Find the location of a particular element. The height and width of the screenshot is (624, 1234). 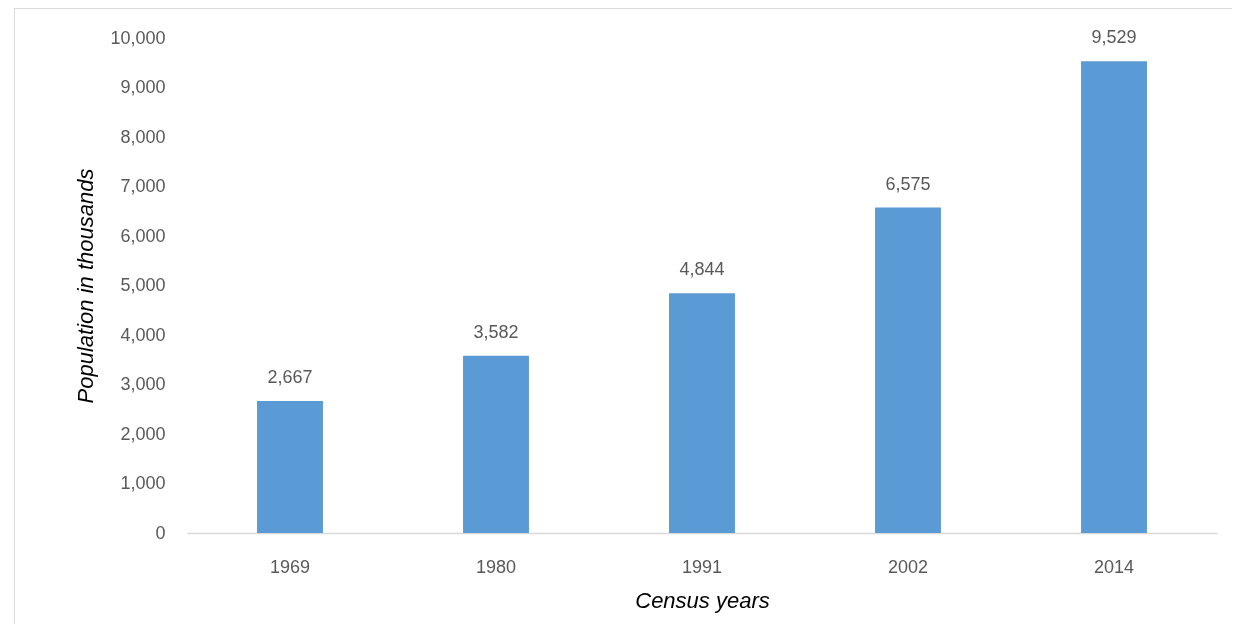

data-label: 6,575 is located at coordinates (908, 183).